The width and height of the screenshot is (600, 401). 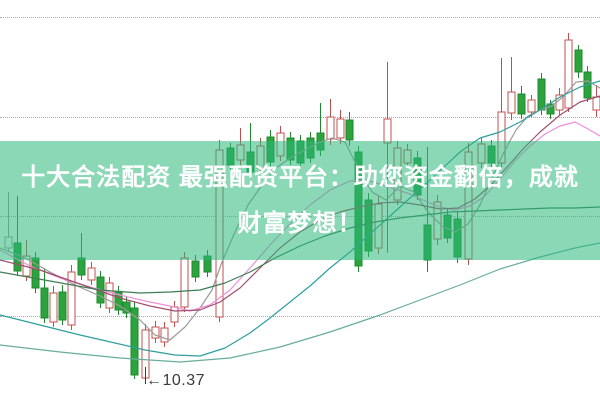 What do you see at coordinates (300, 223) in the screenshot?
I see `banner-line-2: 财富梦想！` at bounding box center [300, 223].